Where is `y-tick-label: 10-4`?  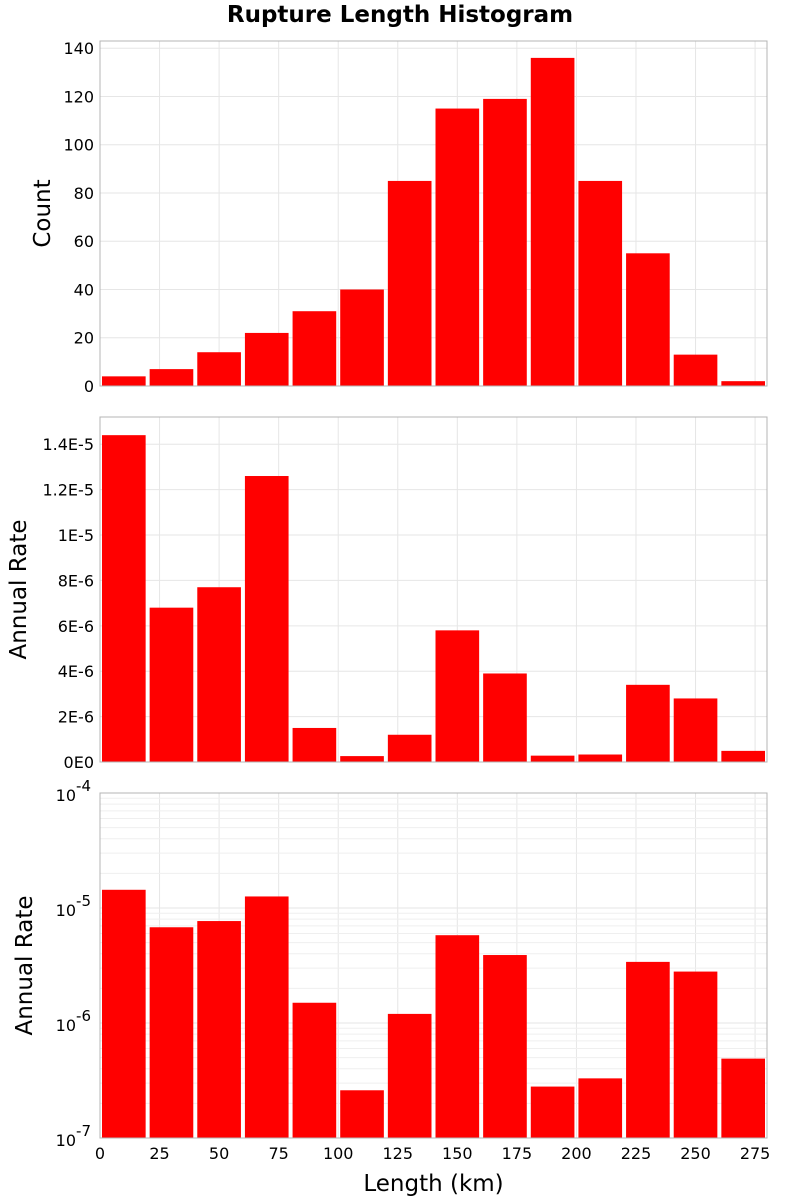
y-tick-label: 10-4 is located at coordinates (73, 791).